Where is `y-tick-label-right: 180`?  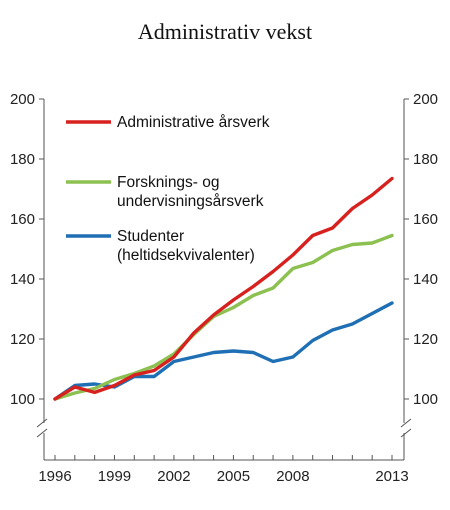
y-tick-label-right: 180 is located at coordinates (425, 159).